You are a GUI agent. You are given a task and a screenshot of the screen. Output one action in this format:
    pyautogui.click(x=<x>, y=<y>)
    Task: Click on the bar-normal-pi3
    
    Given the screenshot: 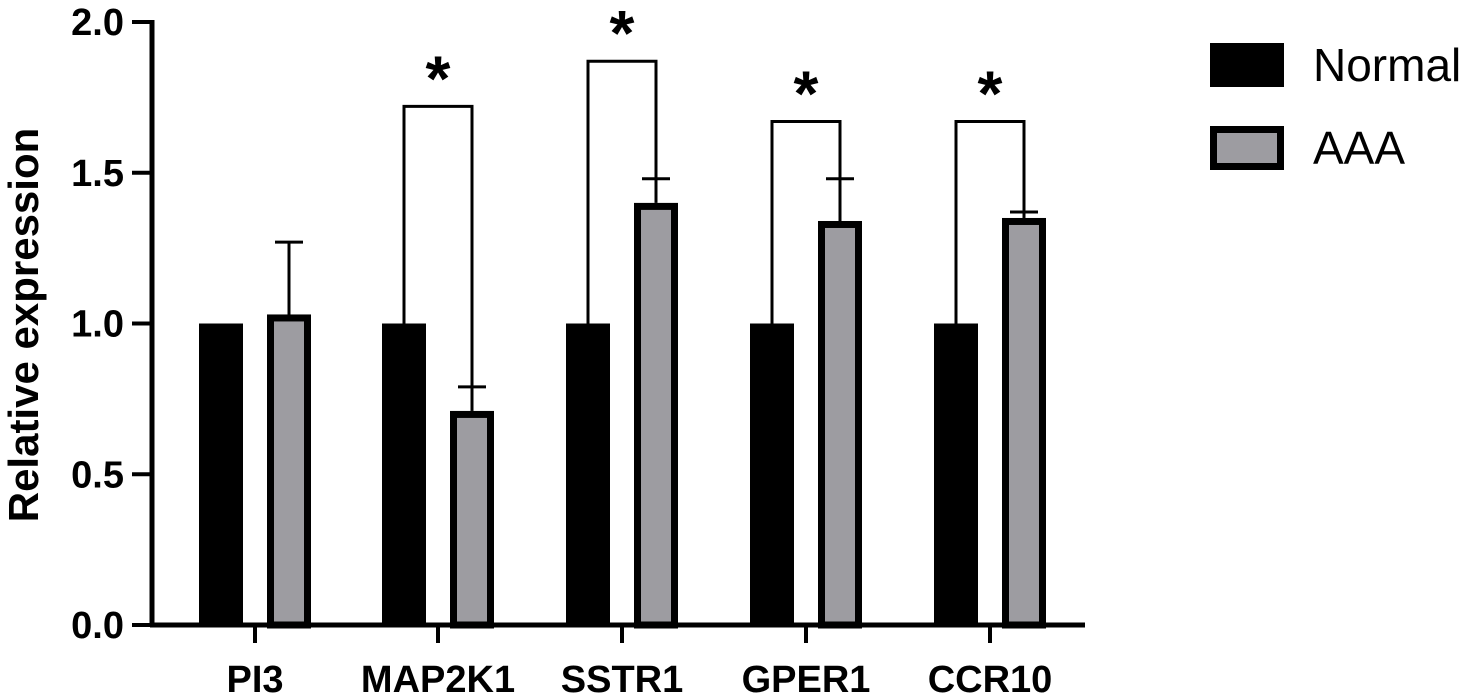 What is the action you would take?
    pyautogui.click(x=221, y=474)
    